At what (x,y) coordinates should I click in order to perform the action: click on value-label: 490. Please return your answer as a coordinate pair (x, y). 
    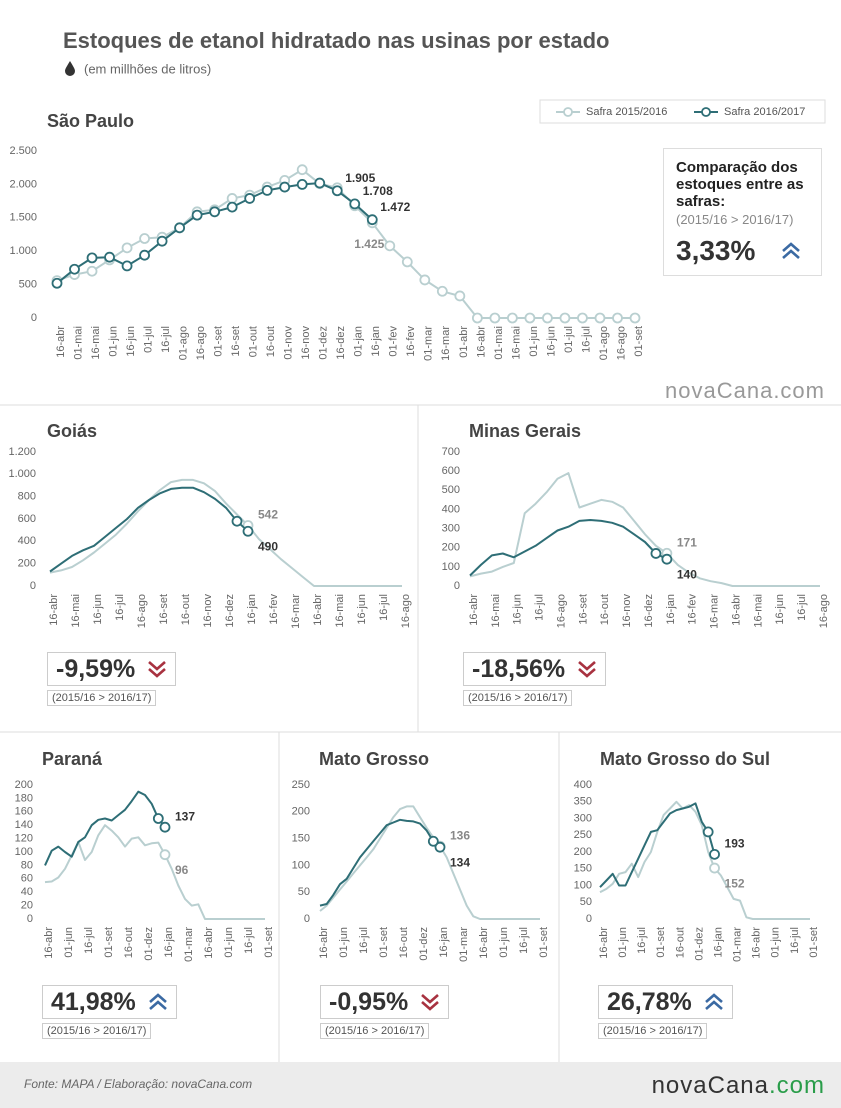
    Looking at the image, I should click on (268, 546).